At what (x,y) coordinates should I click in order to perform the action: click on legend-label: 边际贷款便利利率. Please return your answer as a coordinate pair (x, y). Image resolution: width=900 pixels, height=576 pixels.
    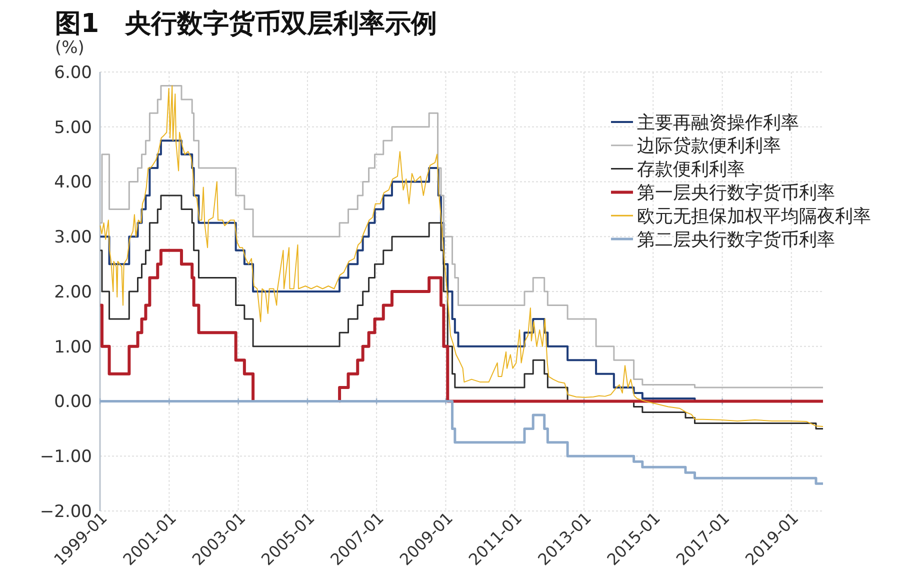
    Looking at the image, I should click on (709, 146).